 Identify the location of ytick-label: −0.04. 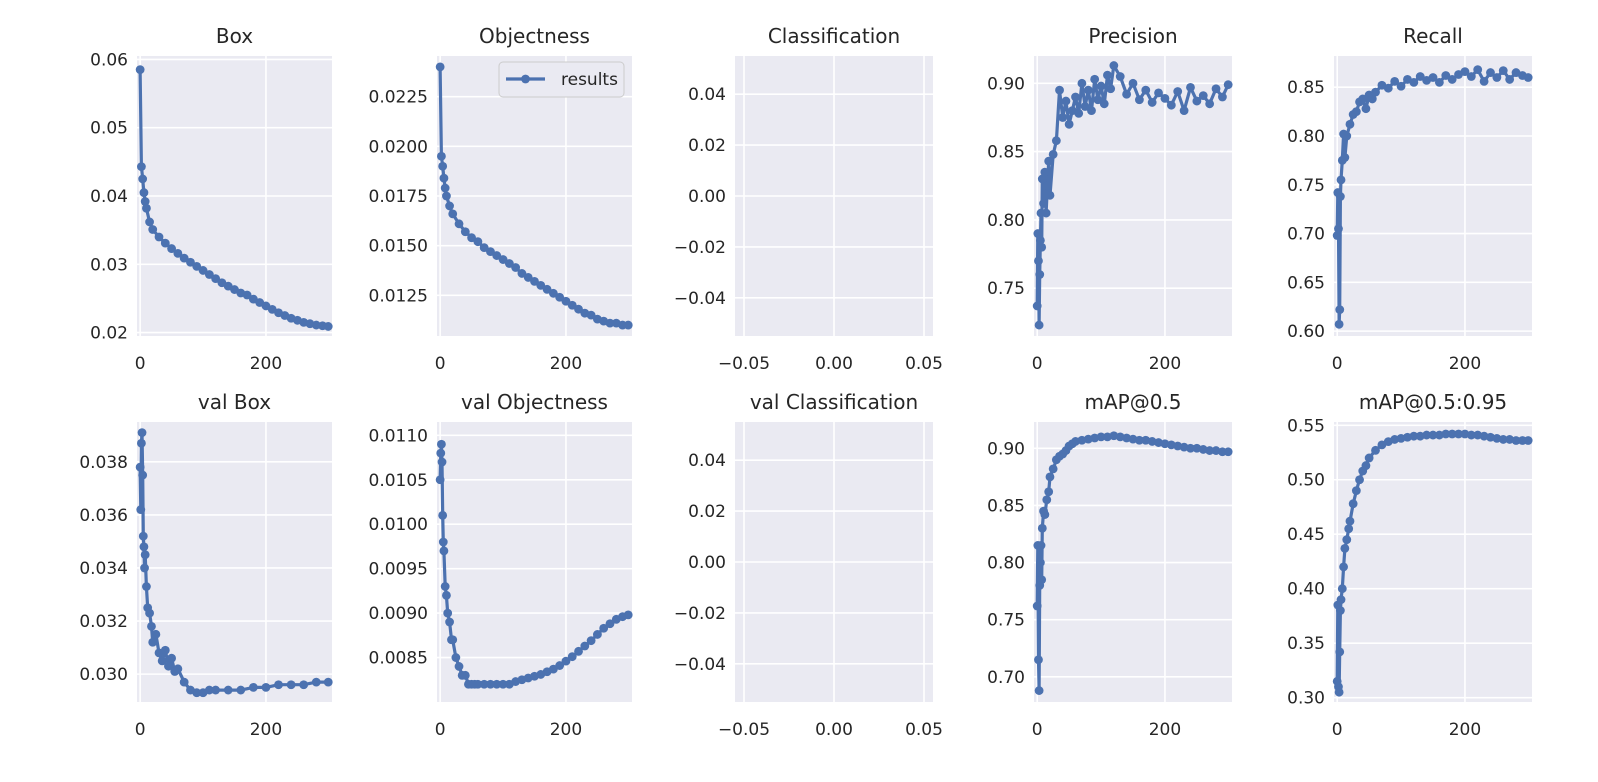
(700, 665).